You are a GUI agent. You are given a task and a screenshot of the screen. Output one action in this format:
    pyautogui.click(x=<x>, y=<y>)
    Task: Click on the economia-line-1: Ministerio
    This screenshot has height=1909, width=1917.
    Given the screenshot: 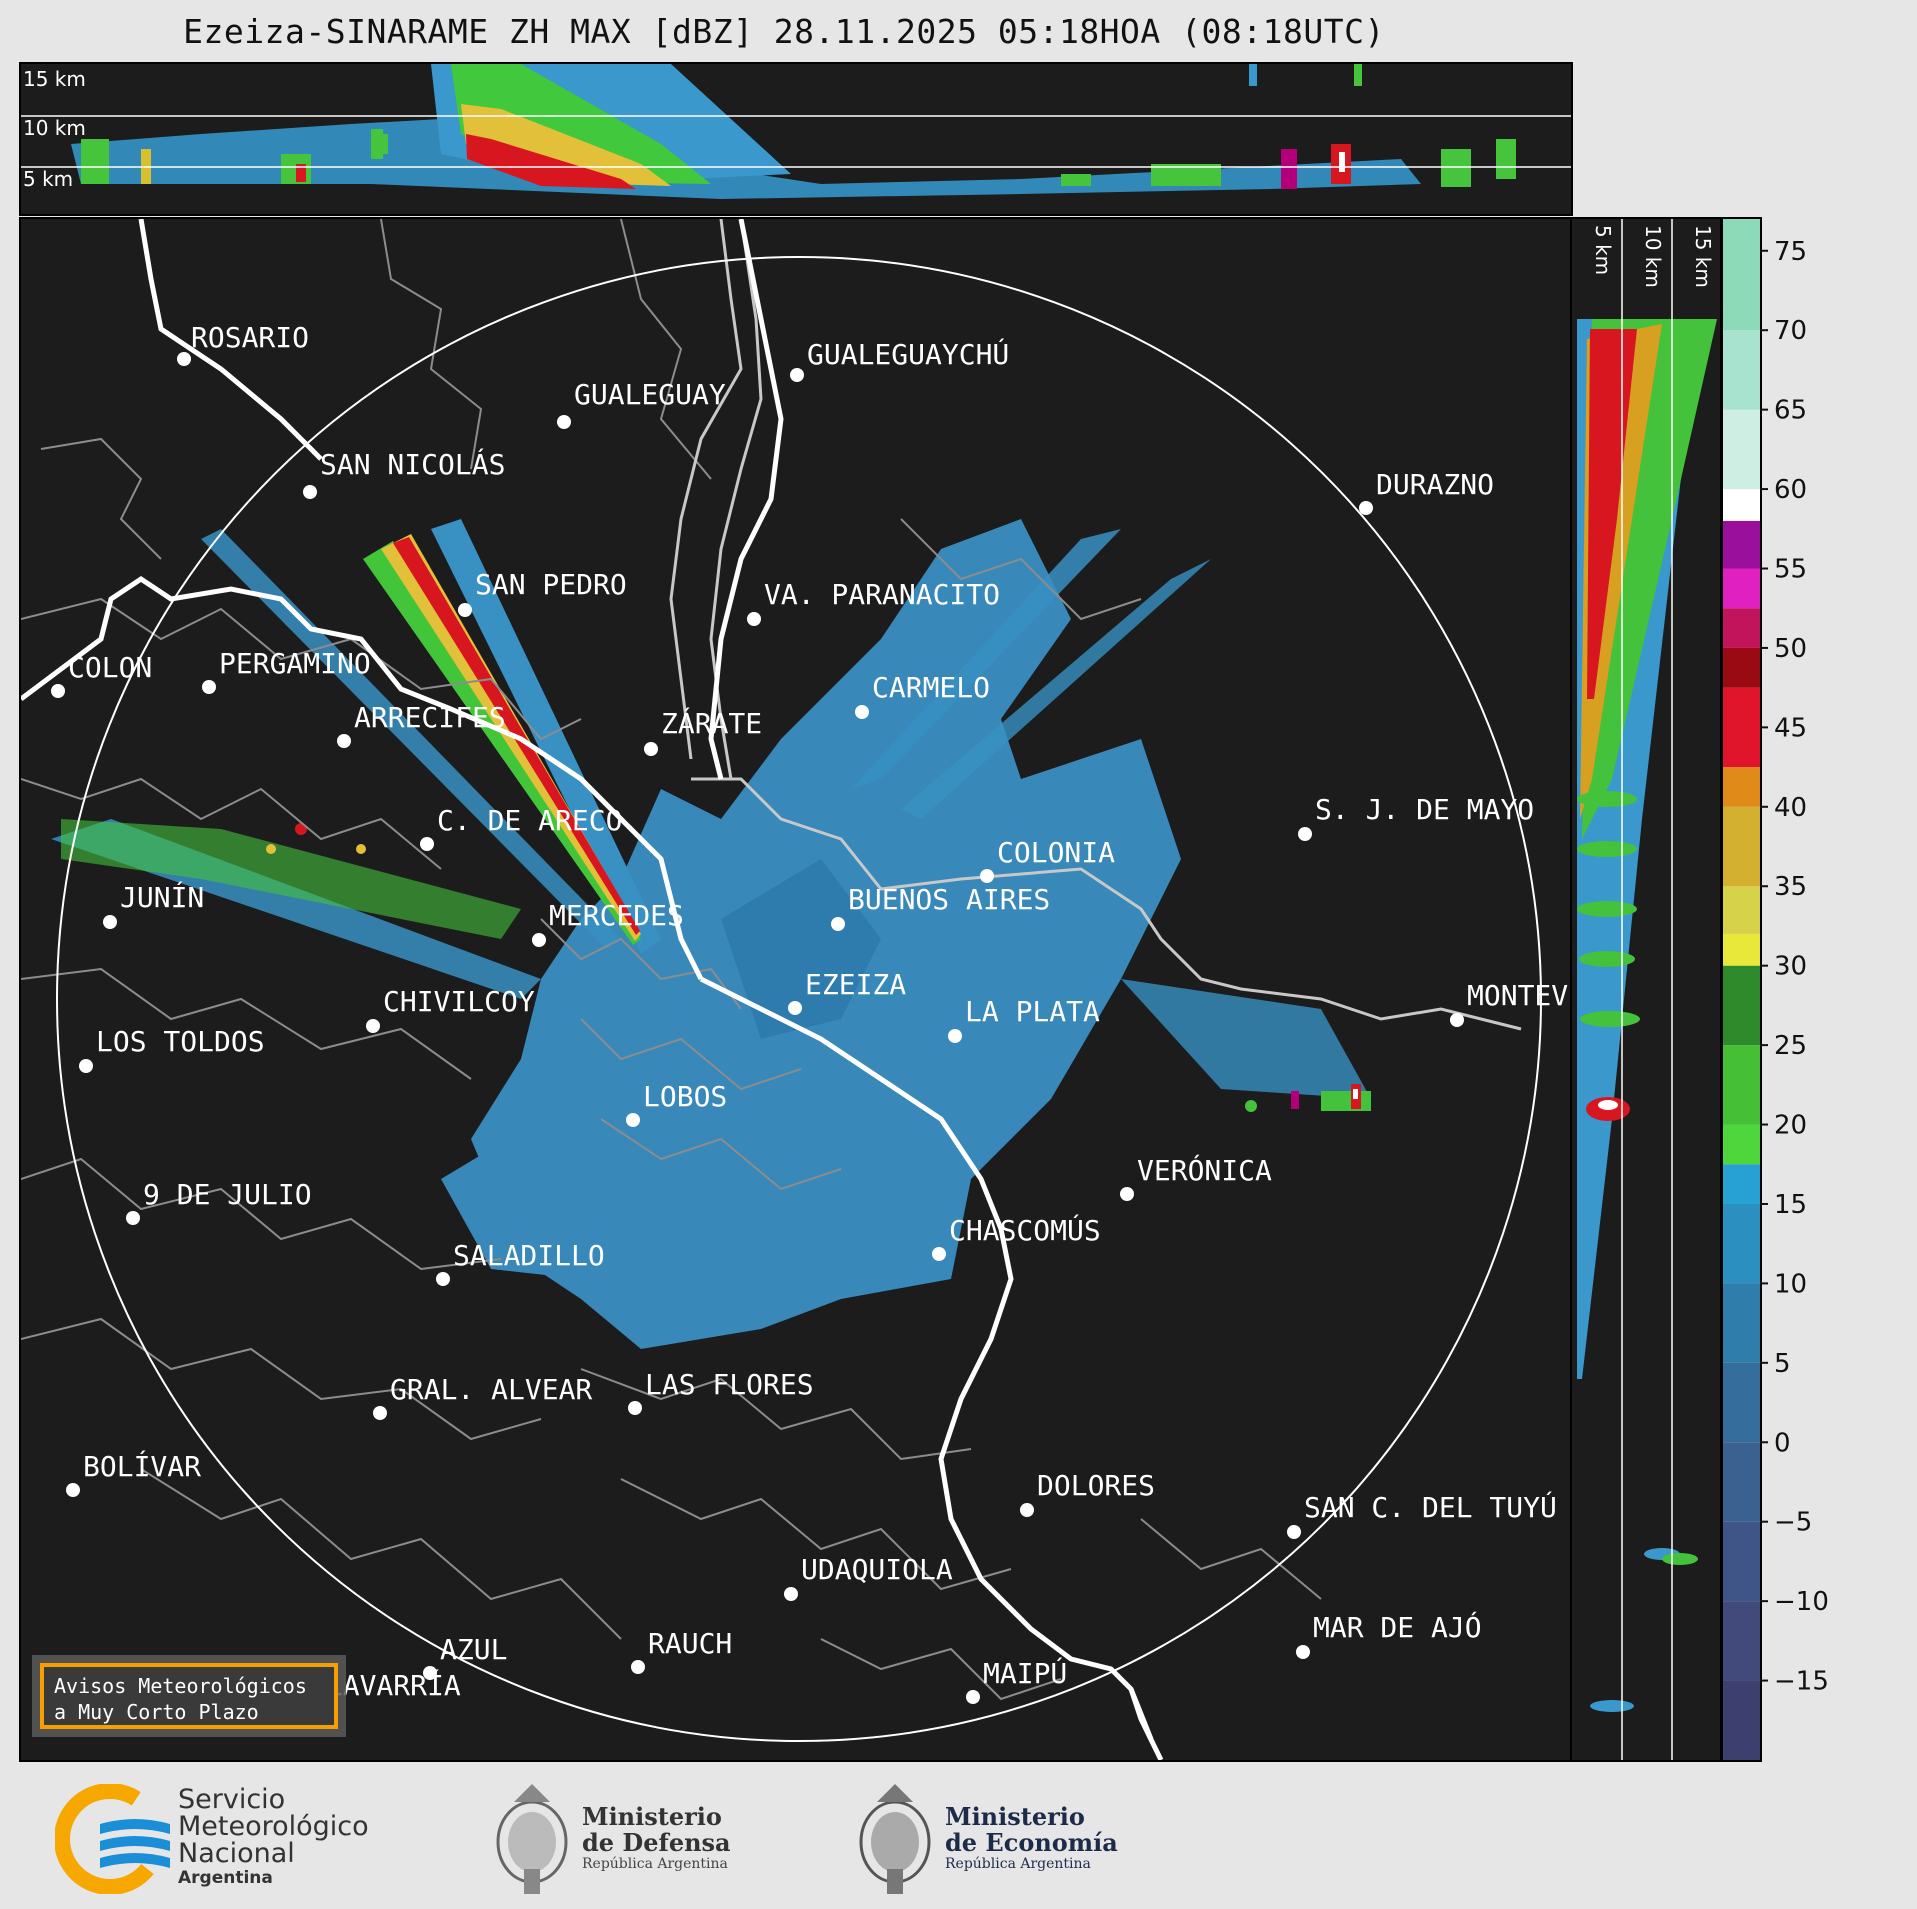 What is the action you would take?
    pyautogui.click(x=1015, y=1816)
    